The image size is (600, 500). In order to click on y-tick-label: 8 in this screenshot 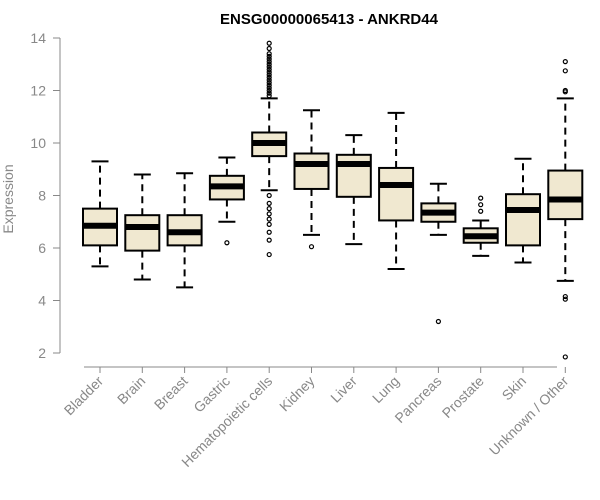, I will do `click(42, 196)`.